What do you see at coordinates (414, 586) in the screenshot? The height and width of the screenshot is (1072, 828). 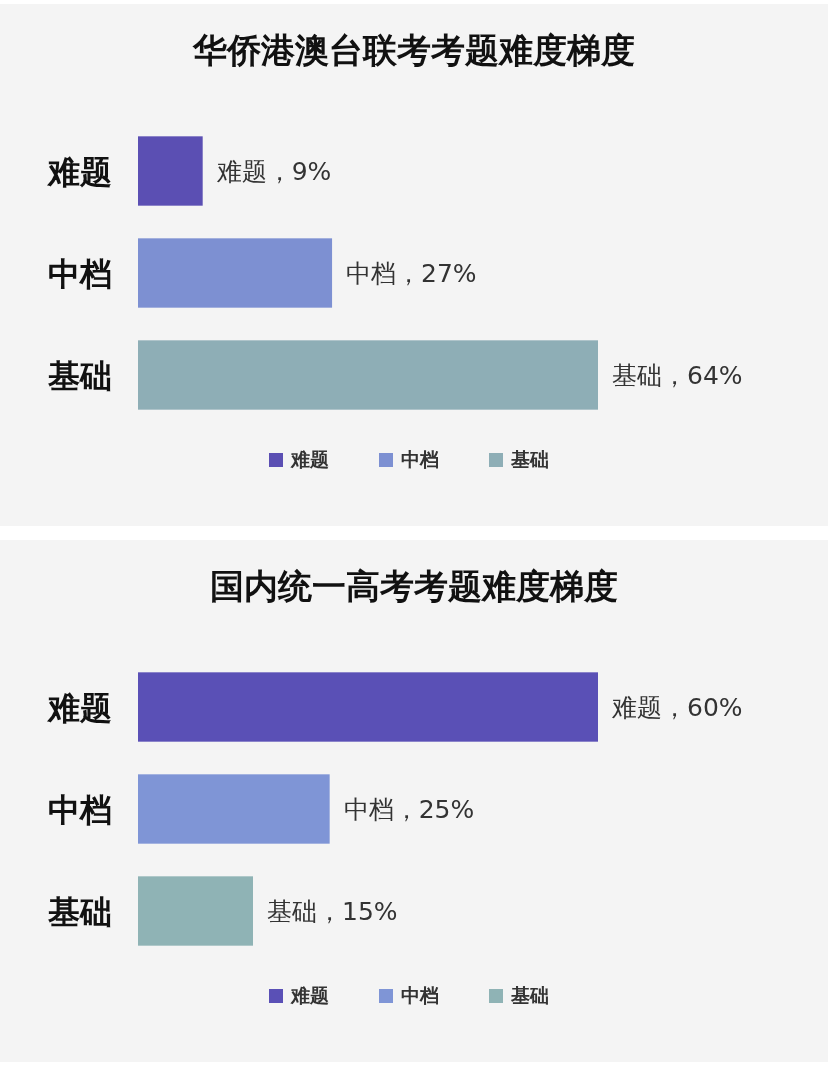 I see `chart-title: 国内统一高考考题难度梯度` at bounding box center [414, 586].